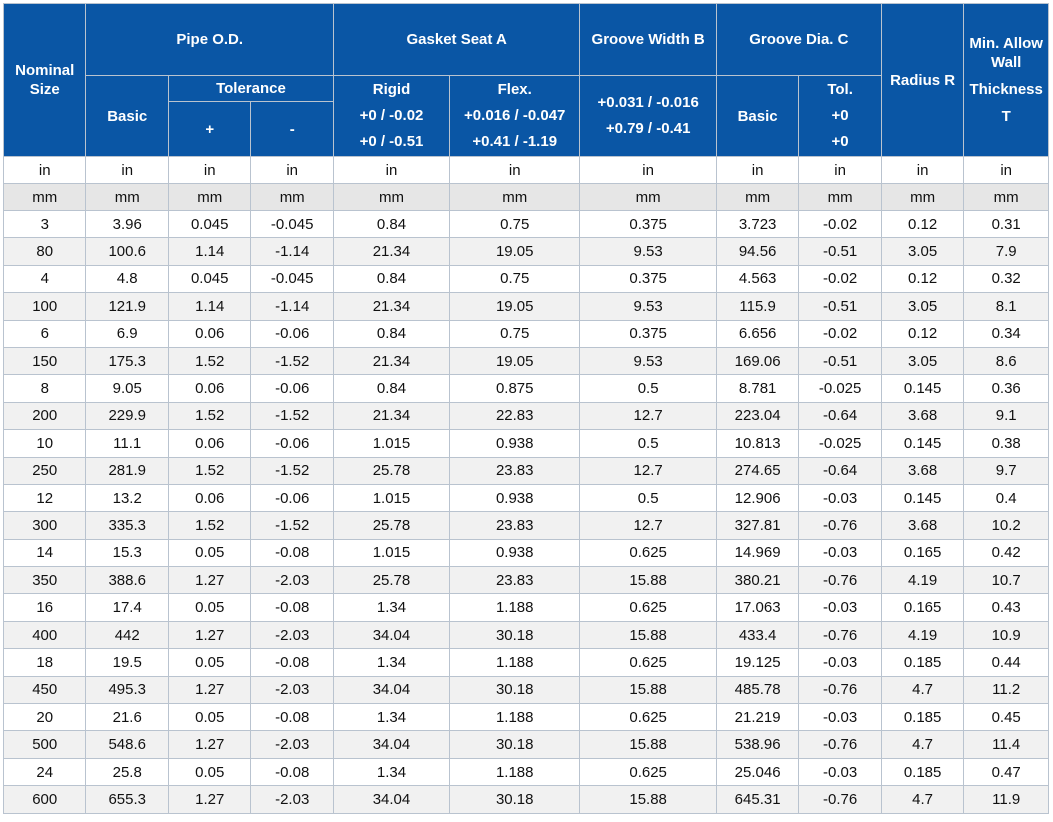  I want to click on table-cell: 10, so click(44, 443).